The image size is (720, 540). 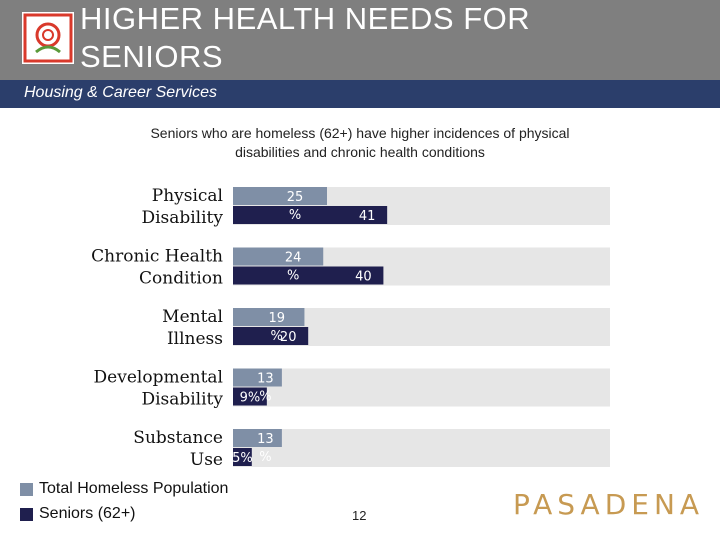 What do you see at coordinates (288, 337) in the screenshot?
I see `data-label-seniors: 20` at bounding box center [288, 337].